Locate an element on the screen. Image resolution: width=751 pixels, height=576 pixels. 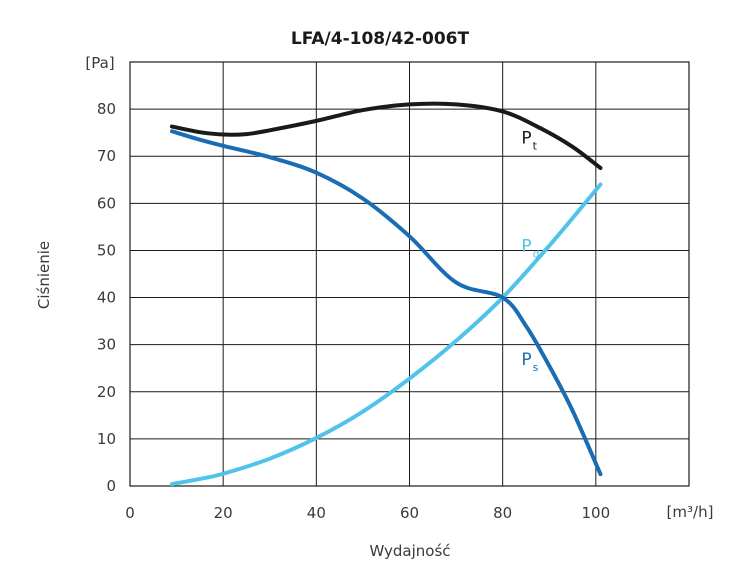
y-tick-label: 40 is located at coordinates (106, 298).